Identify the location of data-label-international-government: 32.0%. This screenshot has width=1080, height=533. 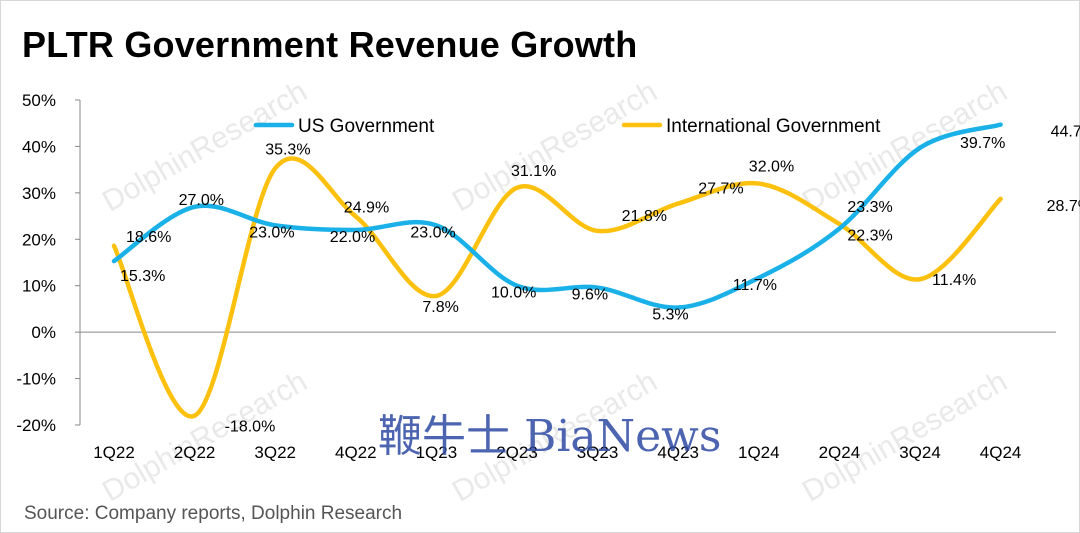
(771, 167).